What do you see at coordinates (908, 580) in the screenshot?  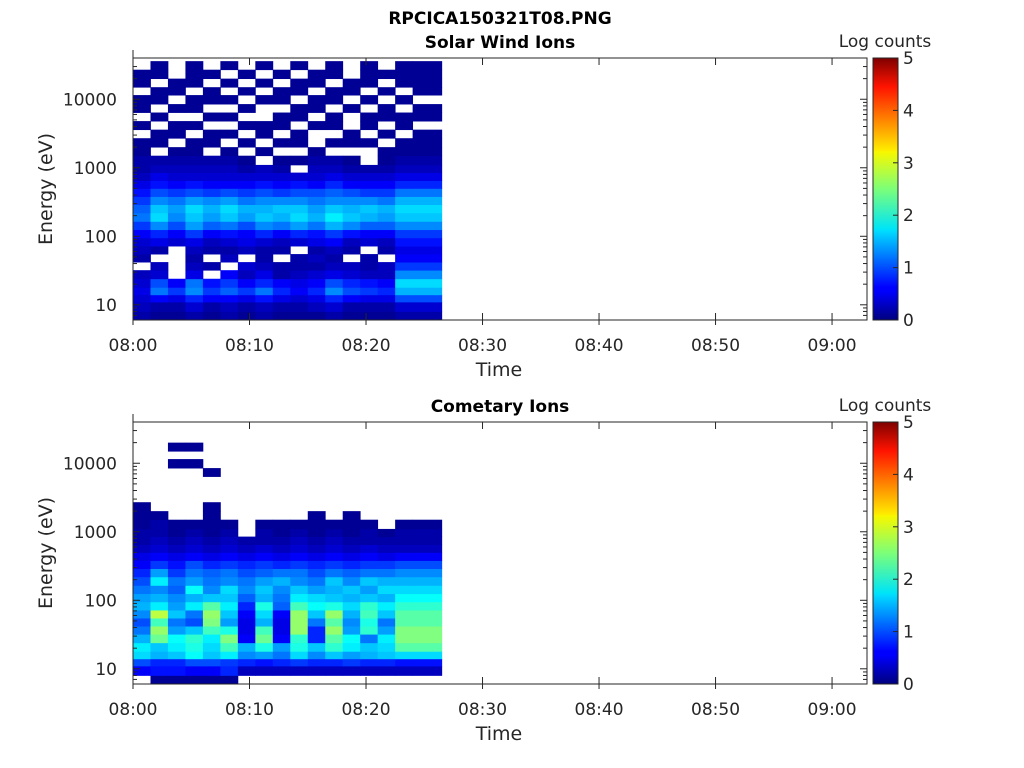 I see `colorbar-tick-label: 2` at bounding box center [908, 580].